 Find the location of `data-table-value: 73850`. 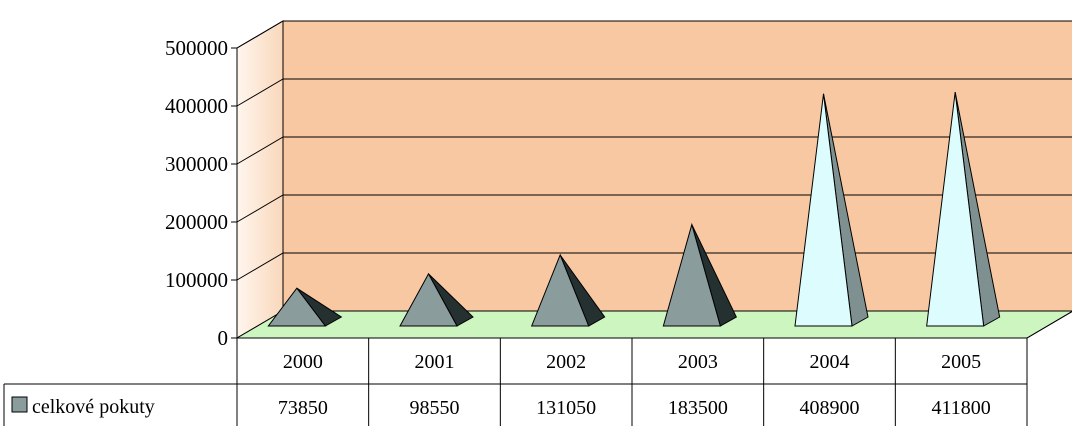

data-table-value: 73850 is located at coordinates (303, 408).